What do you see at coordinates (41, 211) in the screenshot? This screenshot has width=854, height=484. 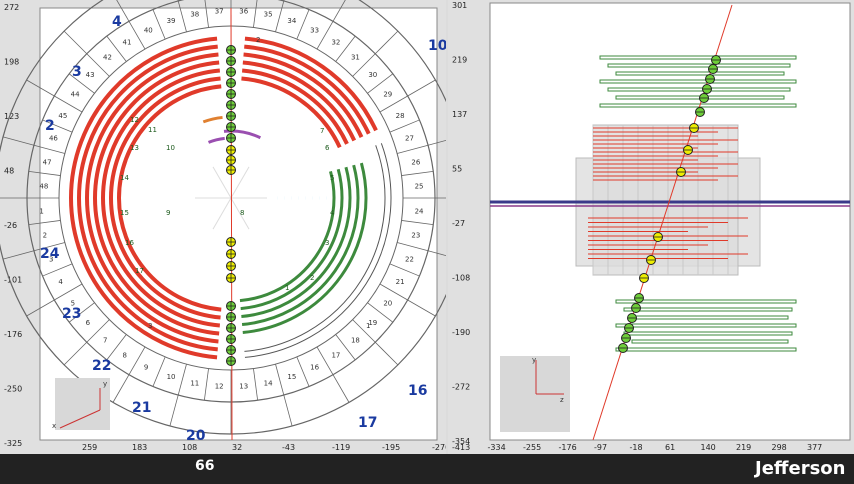 I see `sector-number: 1` at bounding box center [41, 211].